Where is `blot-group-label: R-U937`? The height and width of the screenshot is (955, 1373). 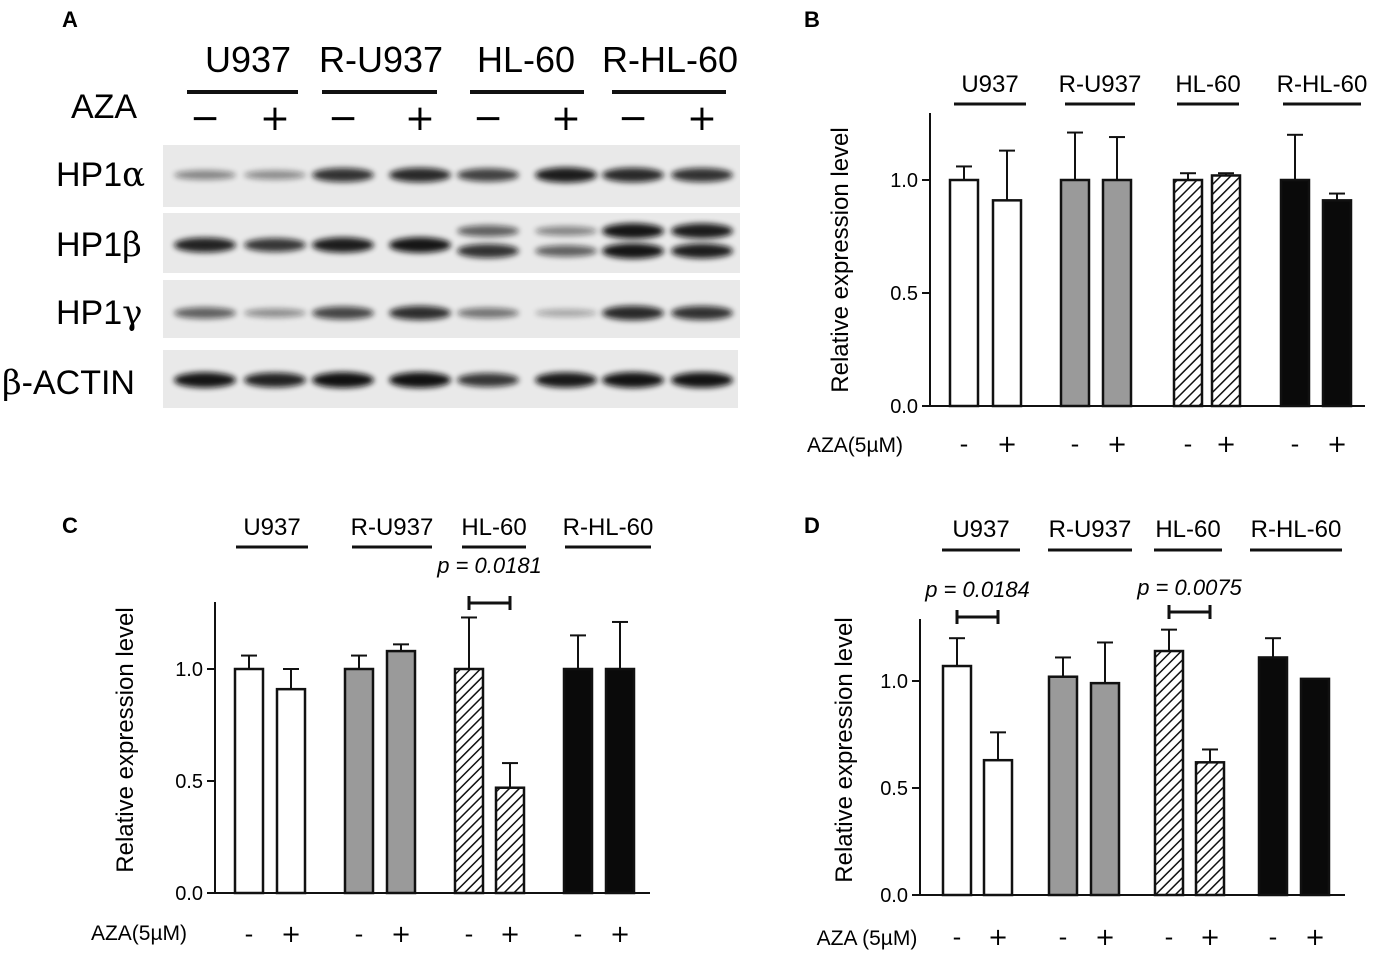
blot-group-label: R-U937 is located at coordinates (381, 59).